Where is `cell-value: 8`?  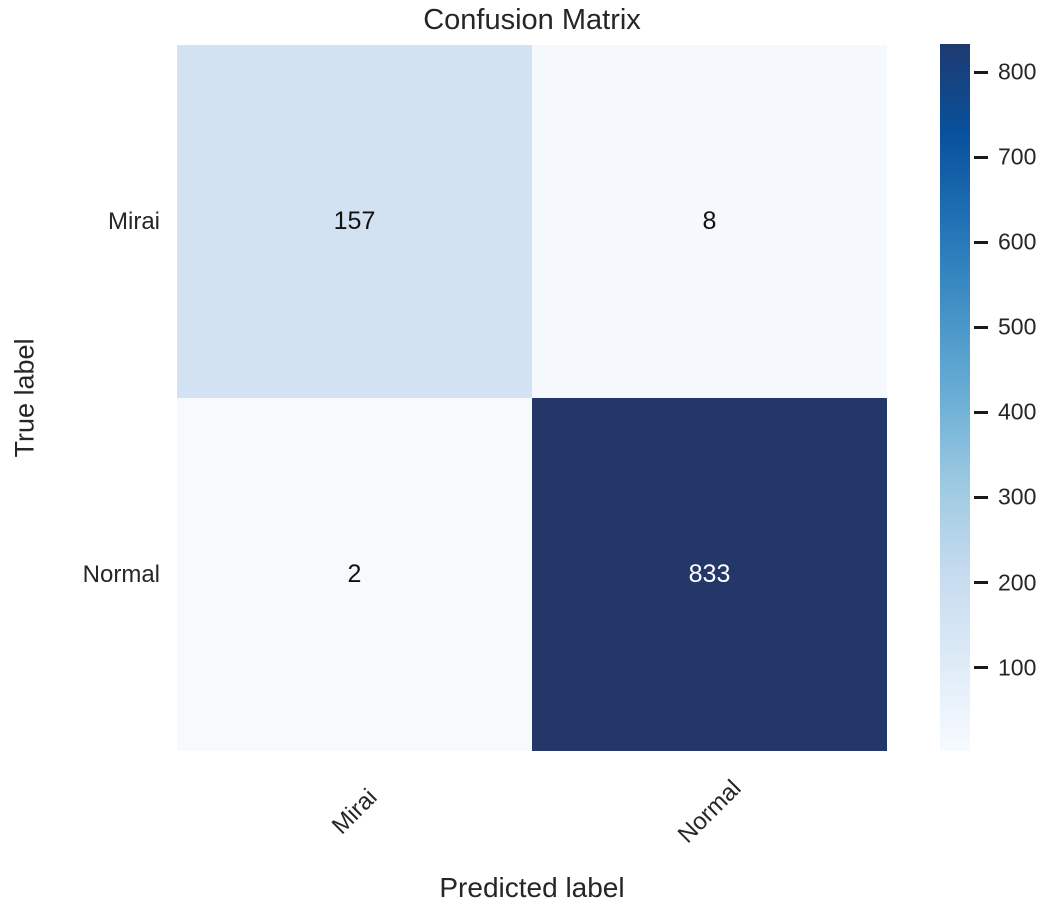
cell-value: 8 is located at coordinates (709, 221).